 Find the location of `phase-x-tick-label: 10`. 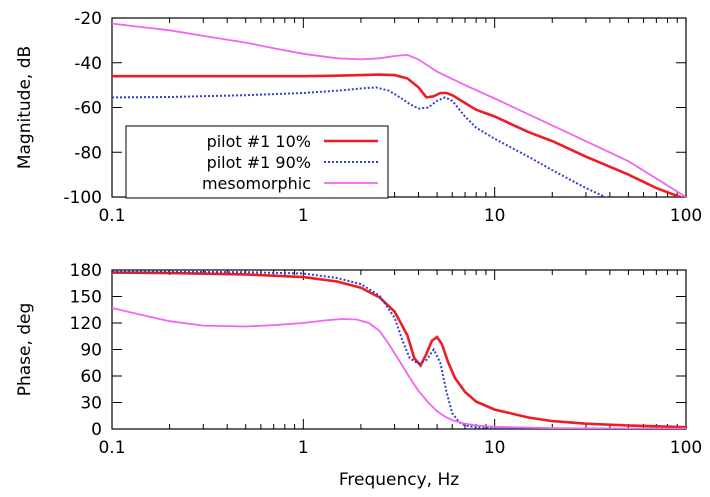

phase-x-tick-label: 10 is located at coordinates (495, 448).